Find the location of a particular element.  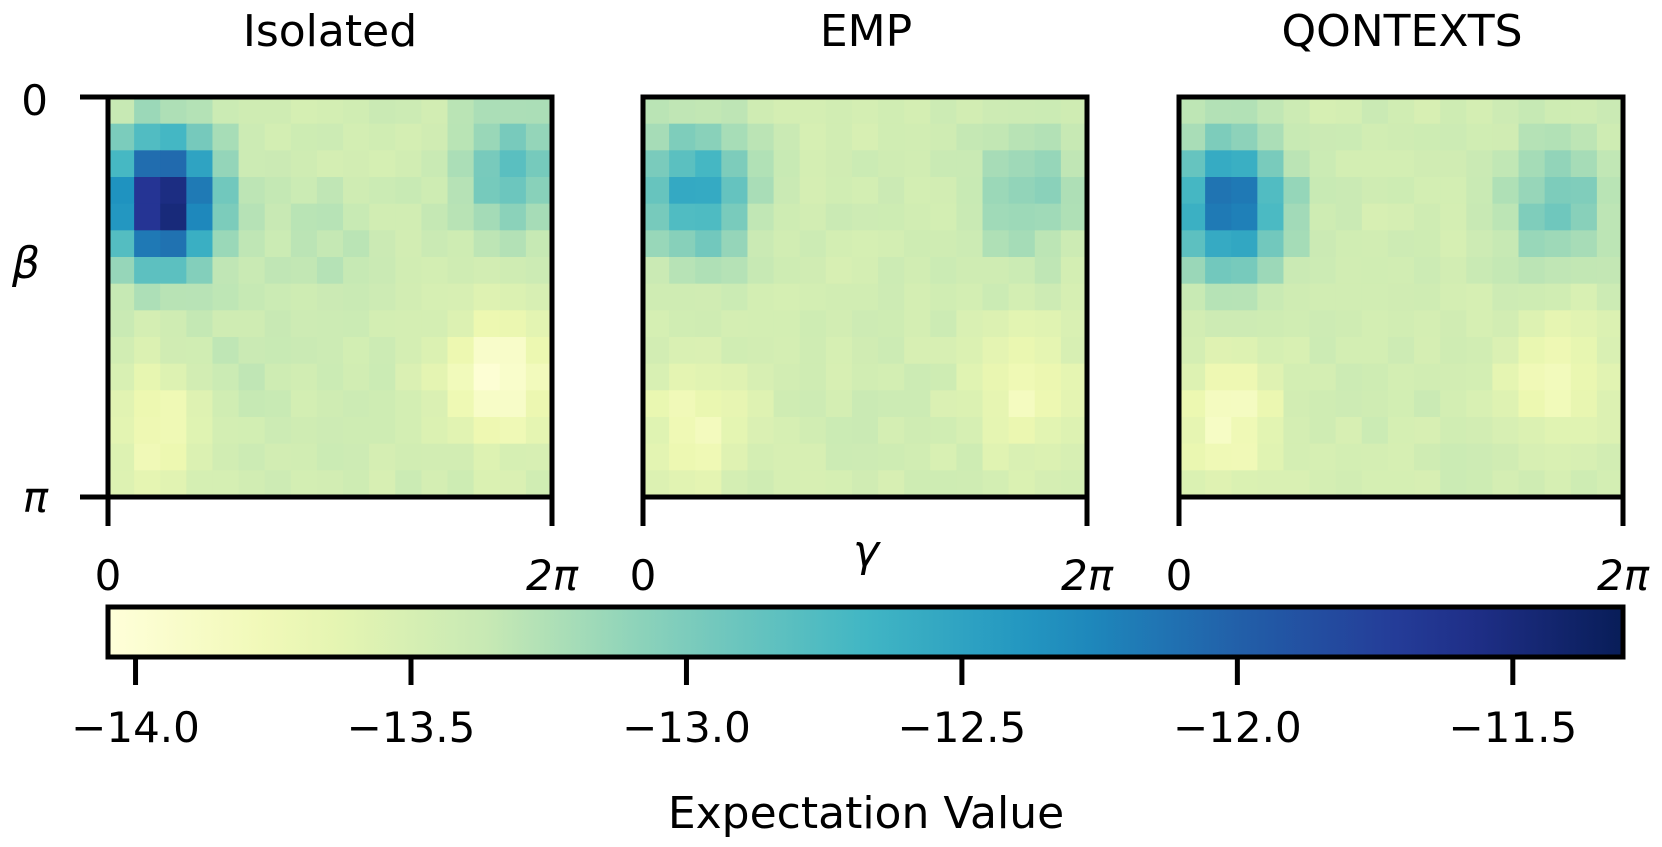

y-axis-label: β is located at coordinates (25, 263).